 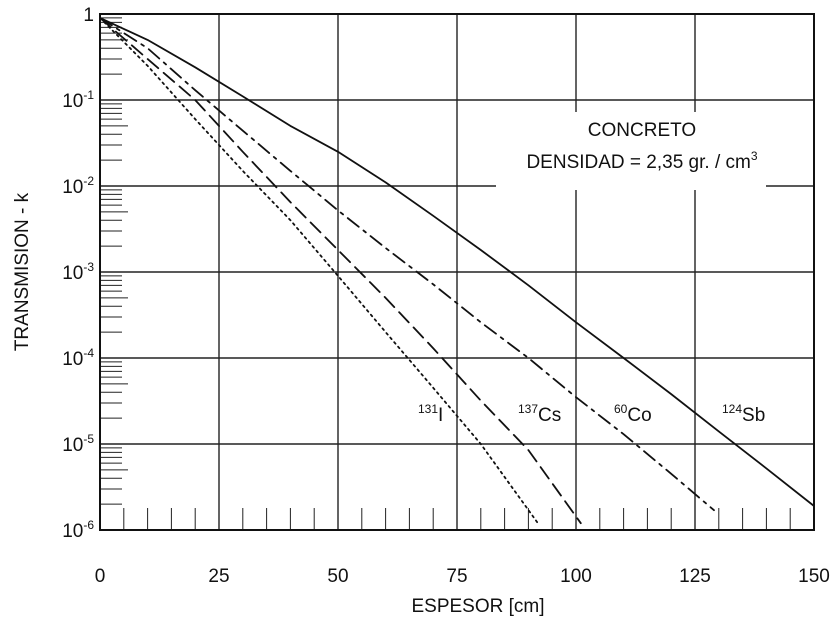 I want to click on y-axis-title: TRANSMISION - k, so click(x=22, y=271).